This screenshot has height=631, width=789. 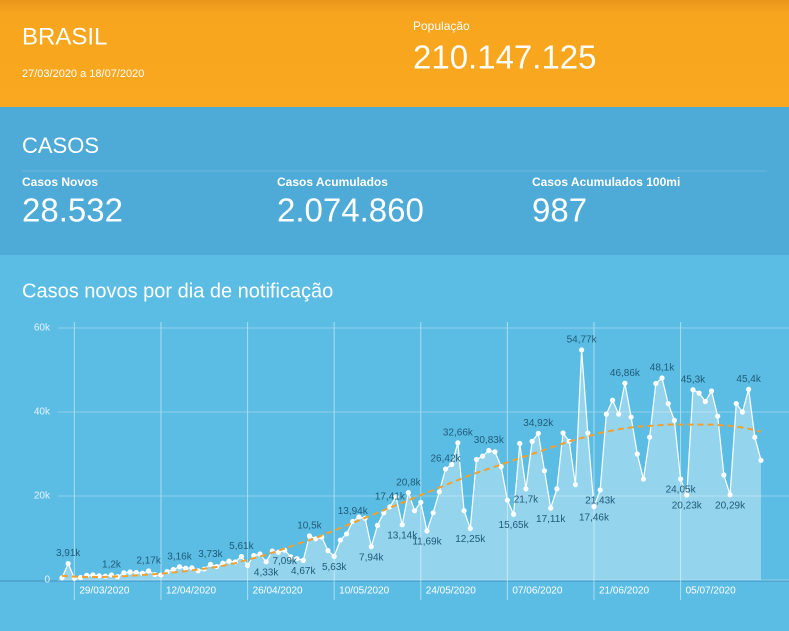 I want to click on chart-title: Casos novos por dia de notificação, so click(x=177, y=291).